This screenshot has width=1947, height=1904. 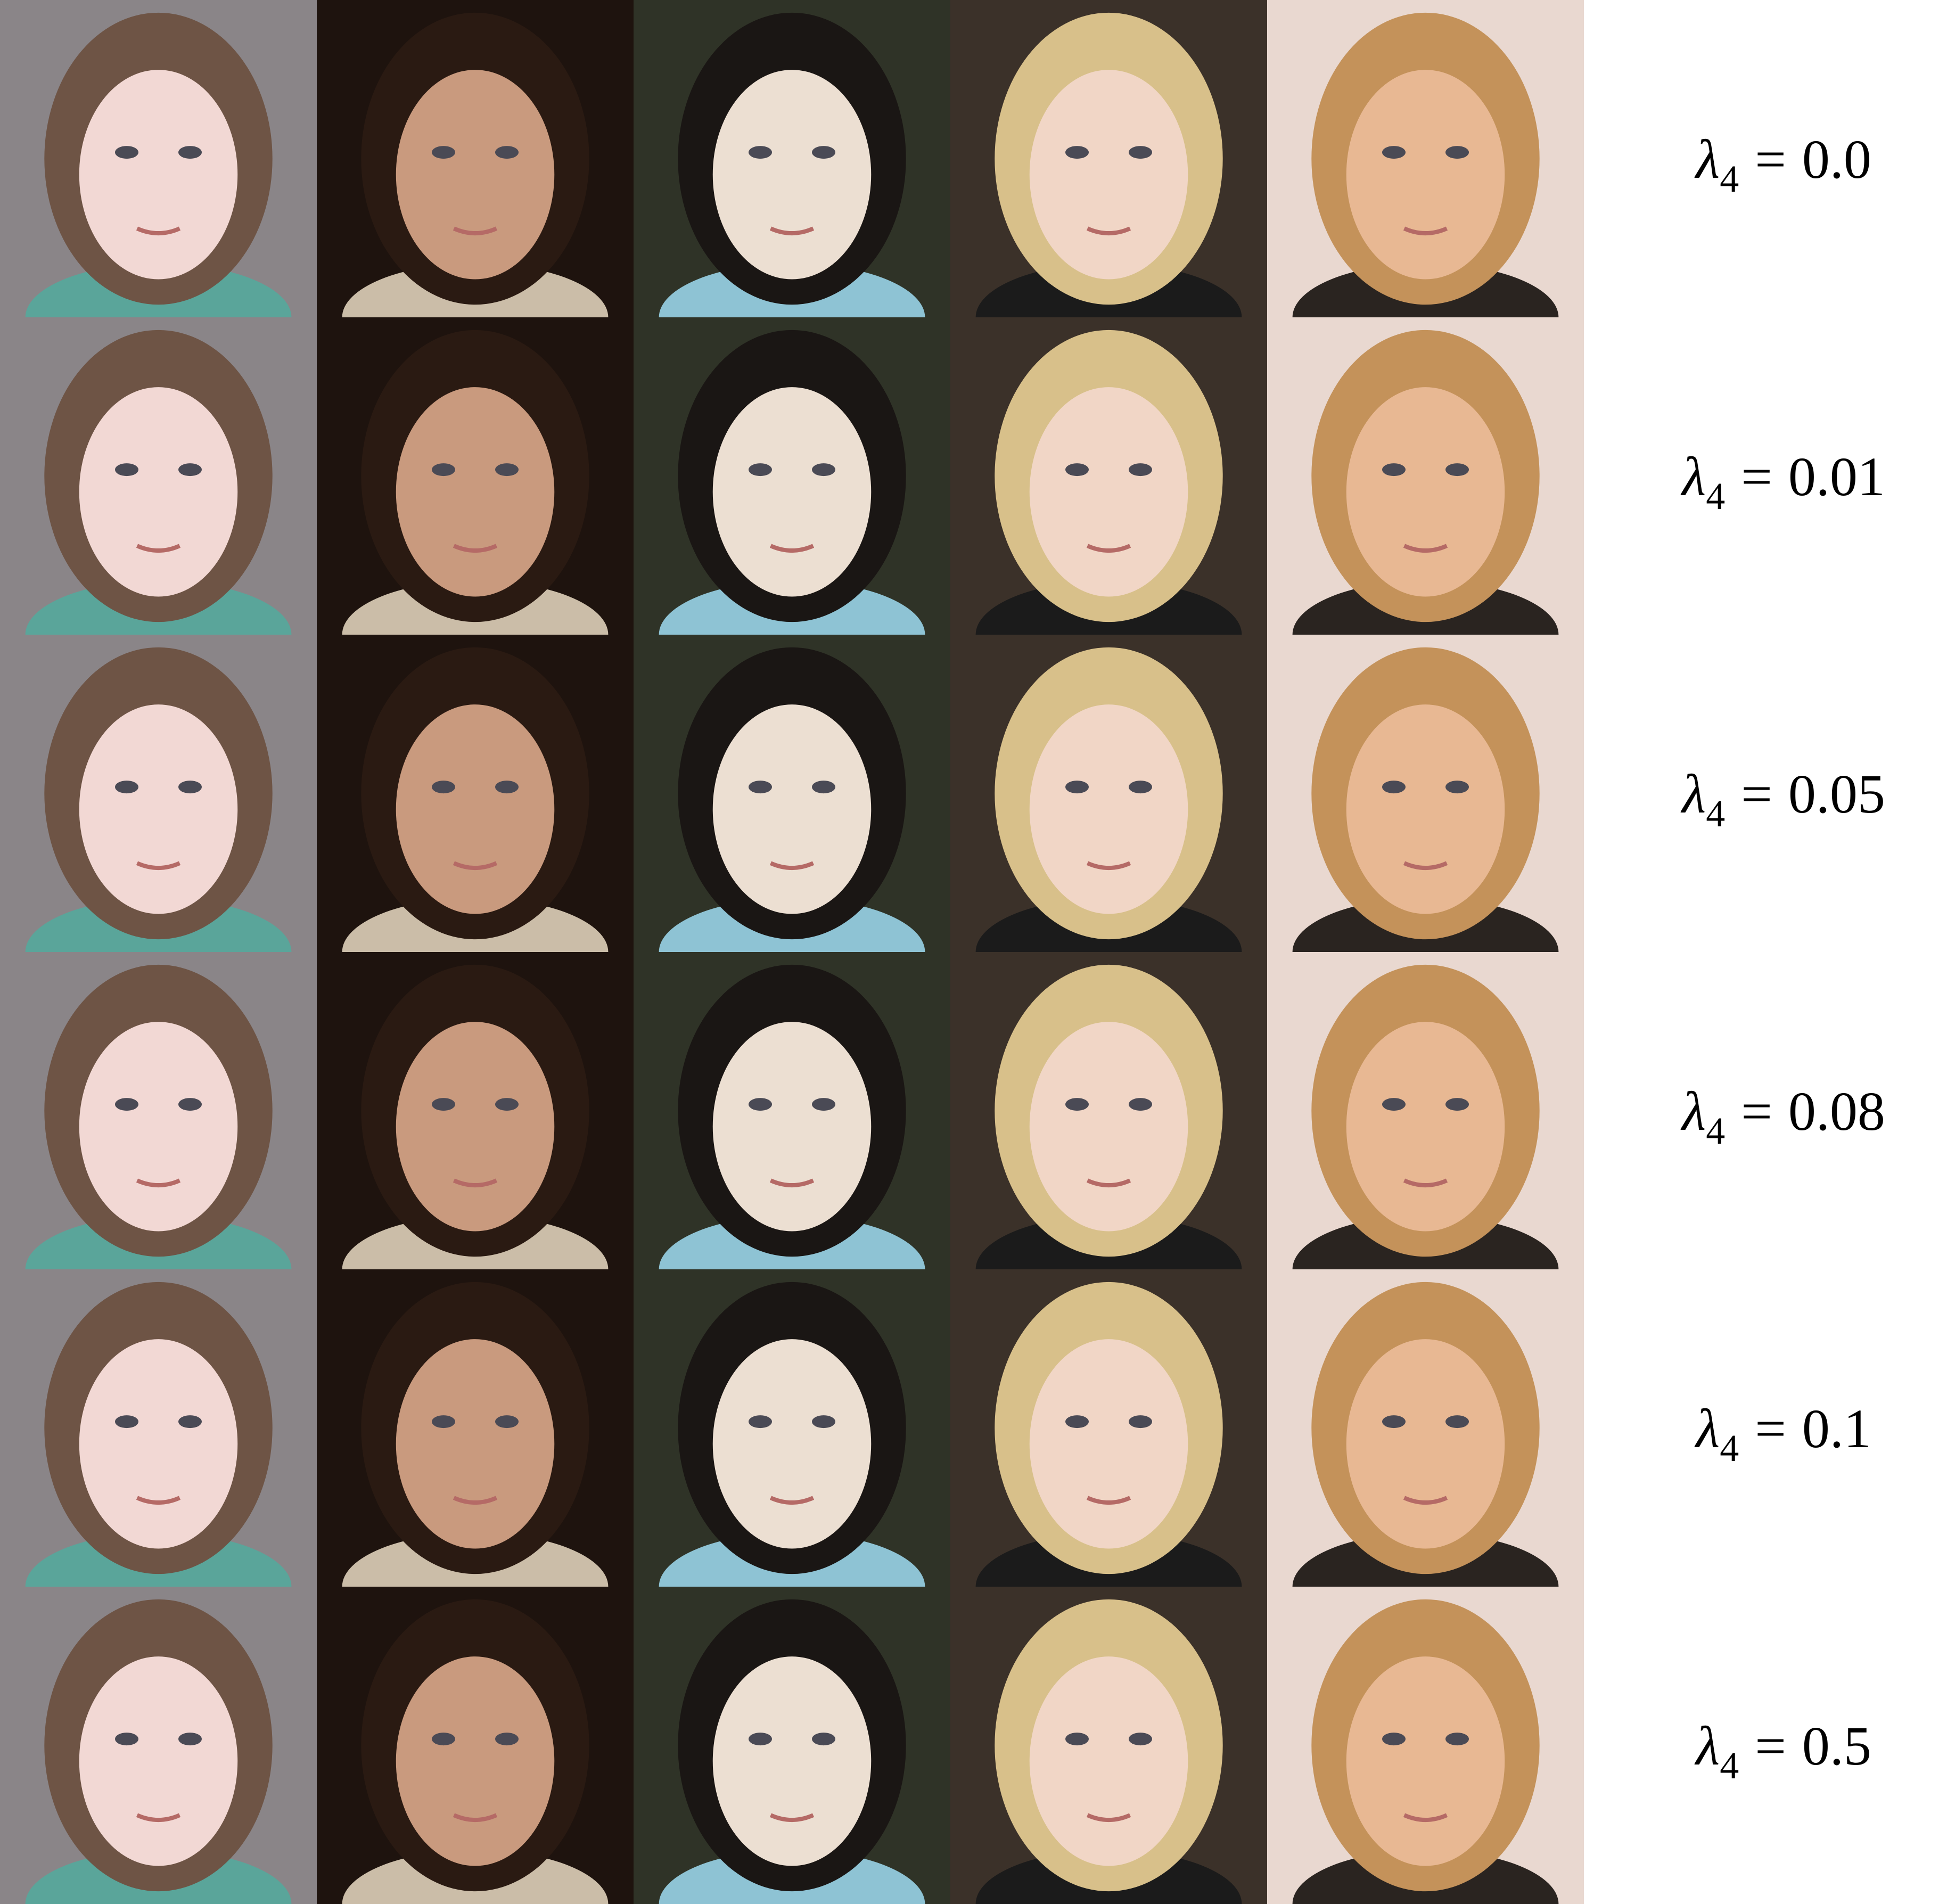 I want to click on row-label: λ4 = 0.05, so click(x=1783, y=799).